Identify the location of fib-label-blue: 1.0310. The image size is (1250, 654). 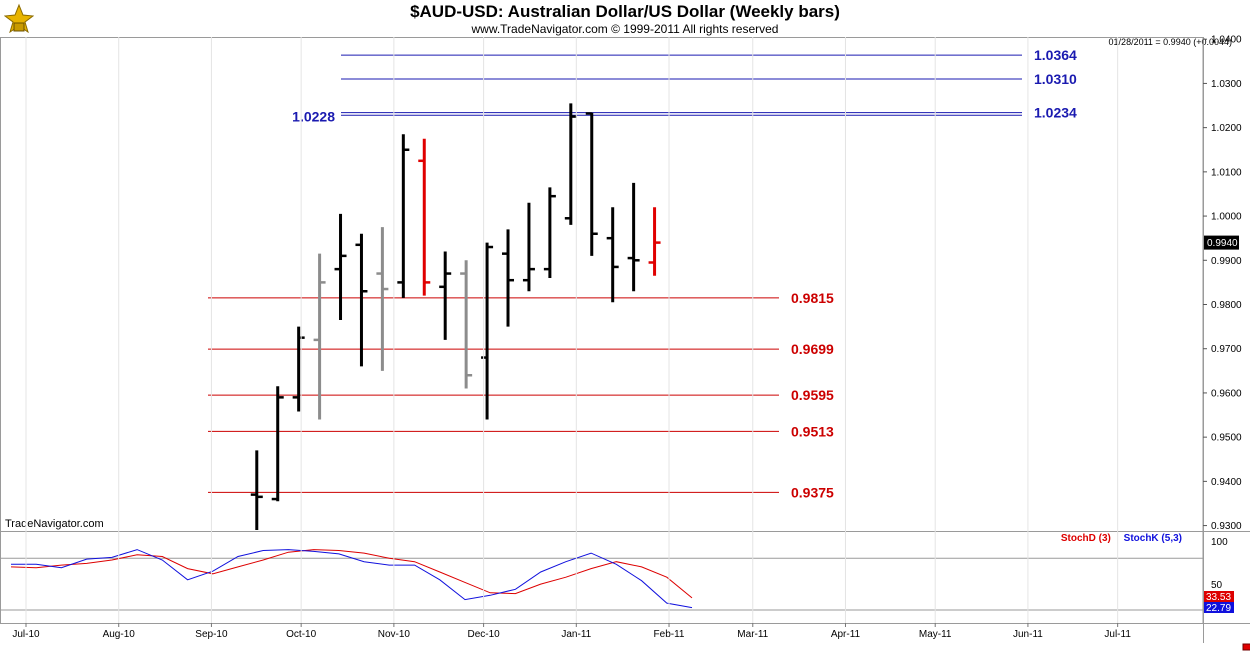
(1055, 79).